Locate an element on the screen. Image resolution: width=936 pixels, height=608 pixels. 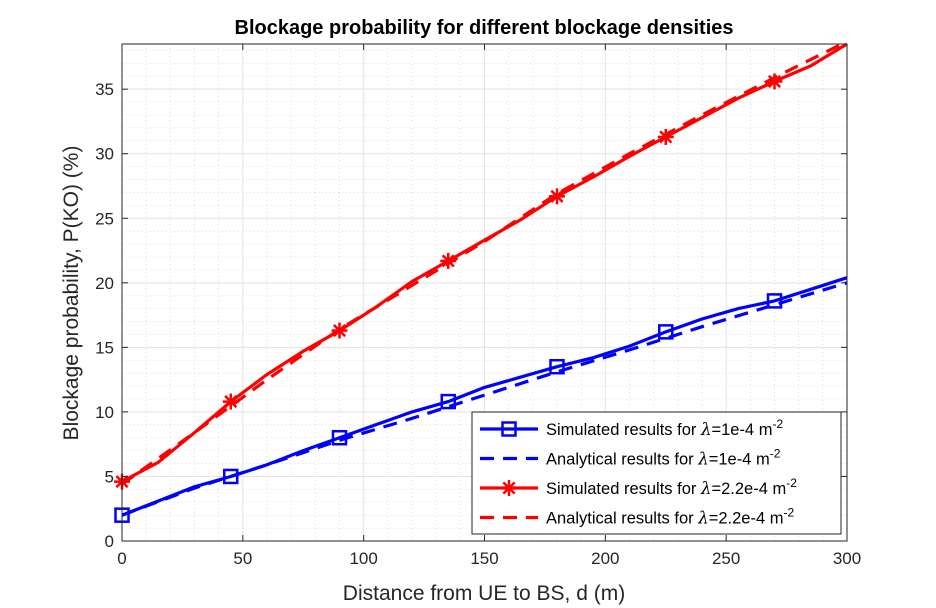
x-axis-label: Distance from UE to BS, d (m) is located at coordinates (484, 593).